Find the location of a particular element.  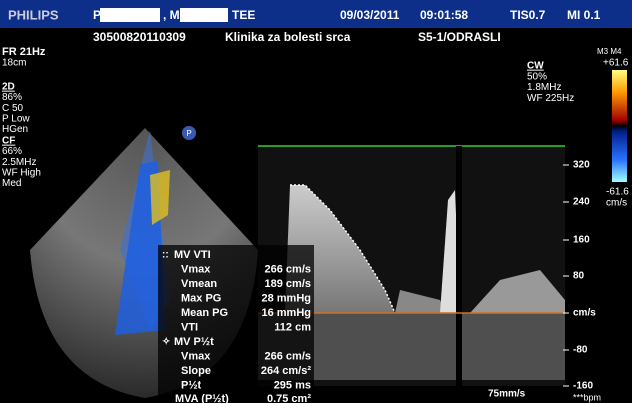

header-text: Klinika za bolesti srca is located at coordinates (288, 37).